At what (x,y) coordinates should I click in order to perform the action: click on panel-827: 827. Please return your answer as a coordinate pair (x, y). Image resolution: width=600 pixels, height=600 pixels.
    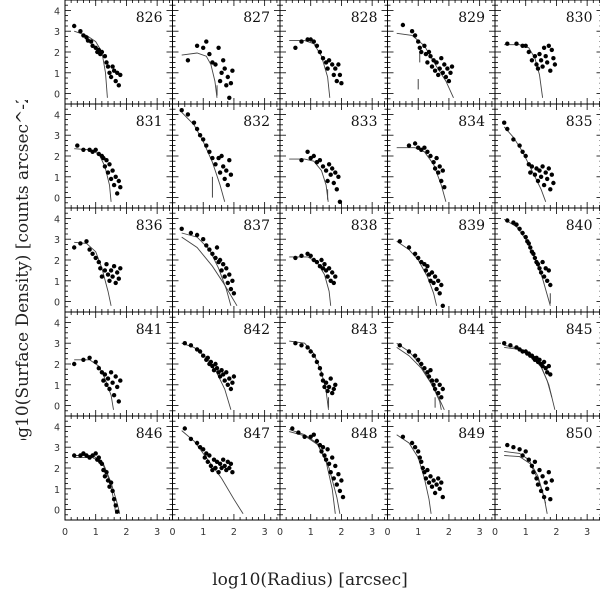
    Looking at the image, I should click on (226, 52).